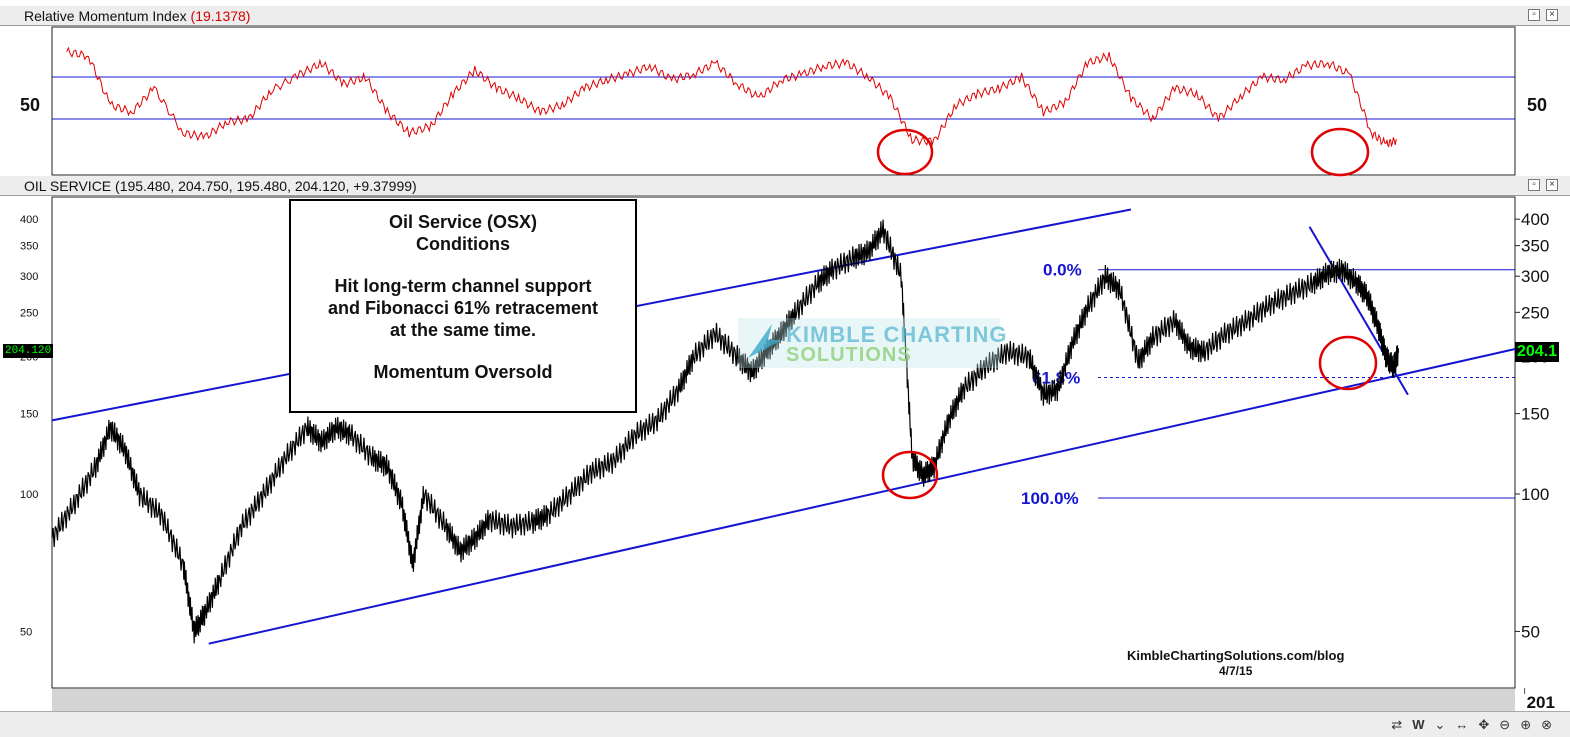 This screenshot has width=1570, height=737. Describe the element at coordinates (1462, 724) in the screenshot. I see `expand-icon: ↔` at that location.